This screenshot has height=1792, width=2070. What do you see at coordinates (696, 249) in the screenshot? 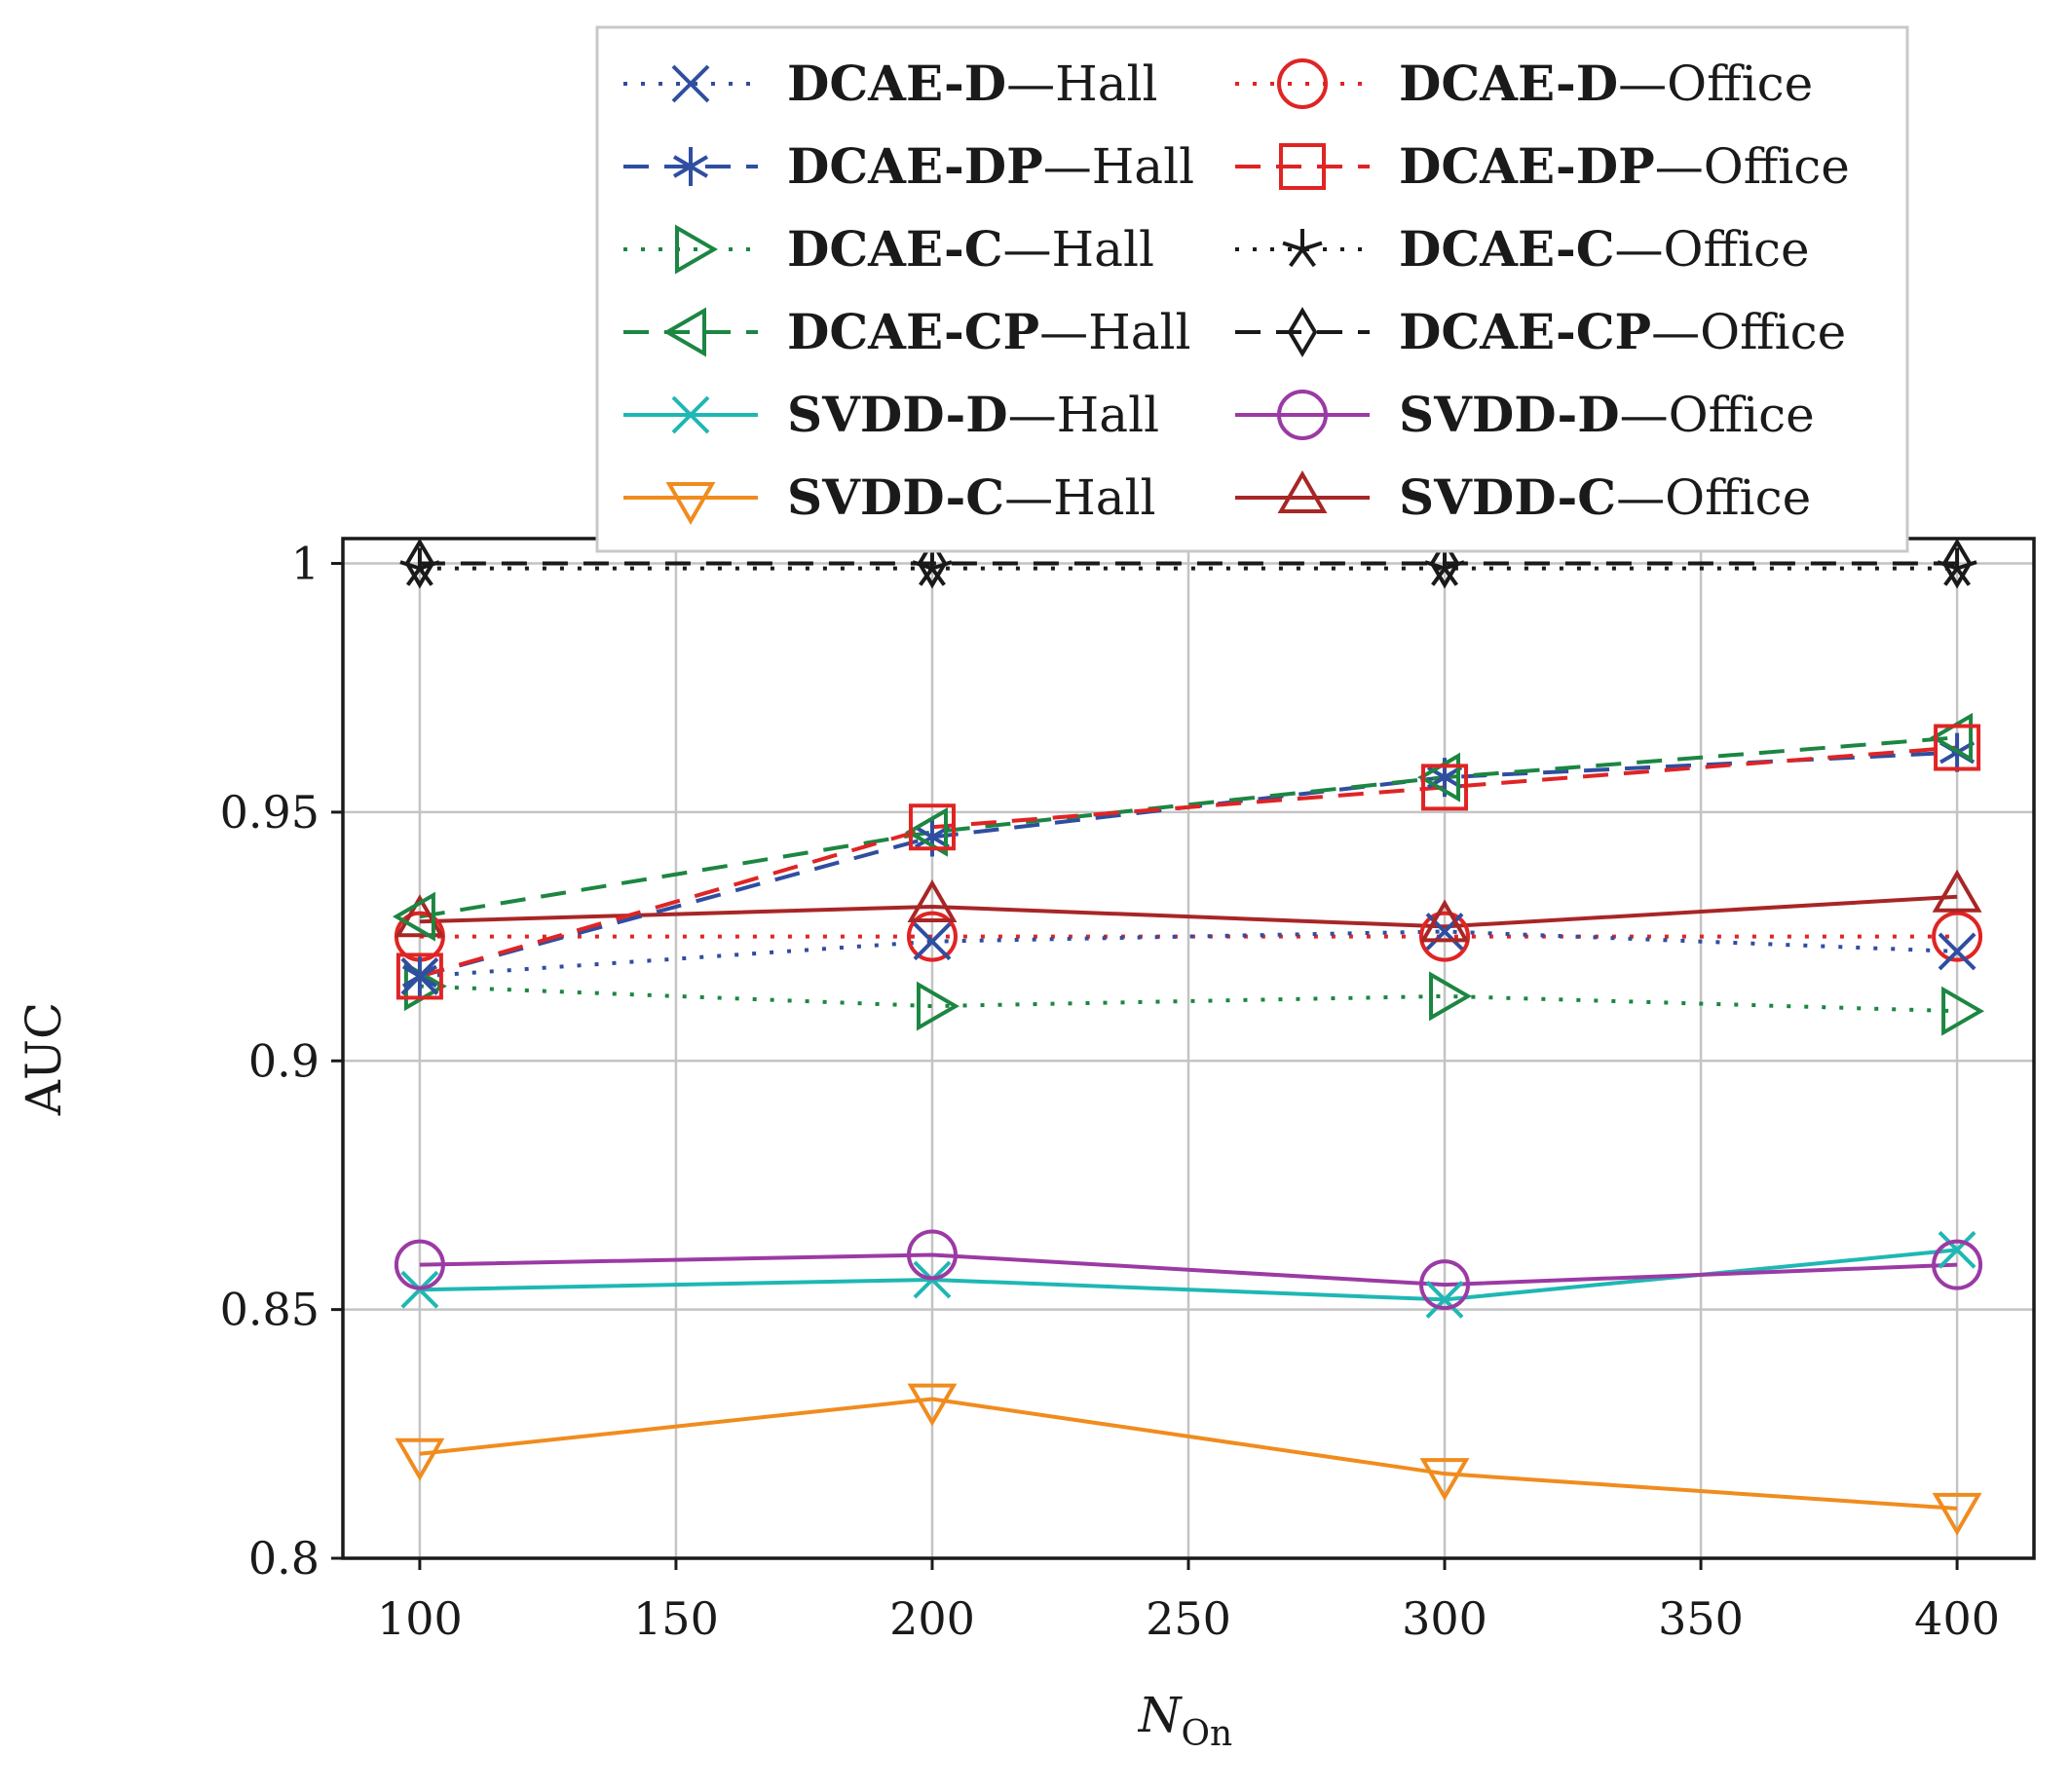
I see `legend-swatch-marker-dcae-c-hall` at bounding box center [696, 249].